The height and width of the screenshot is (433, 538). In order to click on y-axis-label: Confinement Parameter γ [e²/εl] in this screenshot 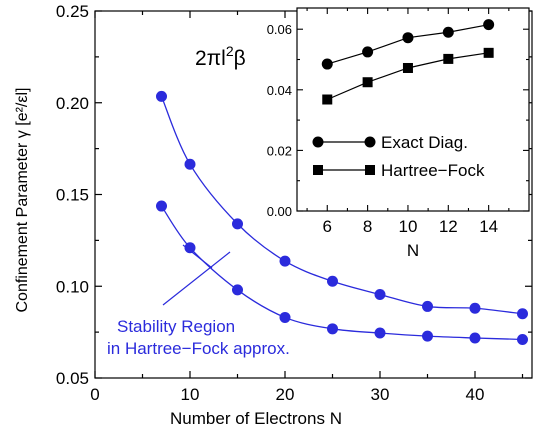, I will do `click(22, 200)`.